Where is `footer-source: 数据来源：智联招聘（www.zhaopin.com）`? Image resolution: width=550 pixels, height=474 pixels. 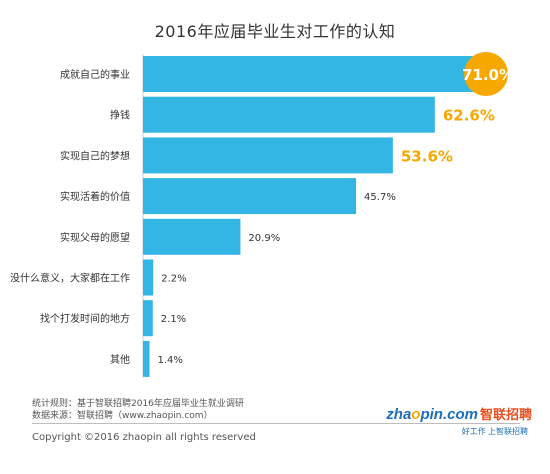 footer-source: 数据来源：智联招聘（www.zhaopin.com） is located at coordinates (122, 416).